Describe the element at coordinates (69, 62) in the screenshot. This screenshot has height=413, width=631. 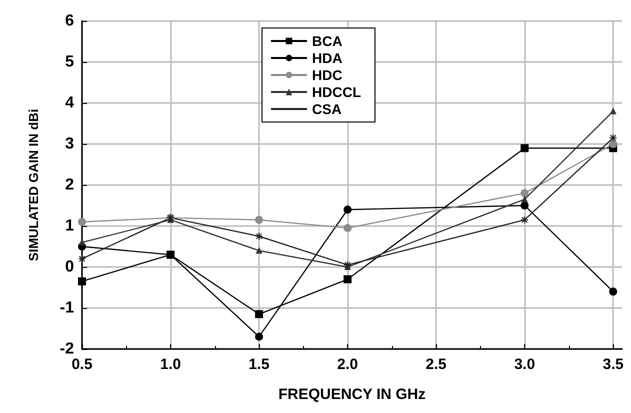
I see `y-tick-label: 5` at that location.